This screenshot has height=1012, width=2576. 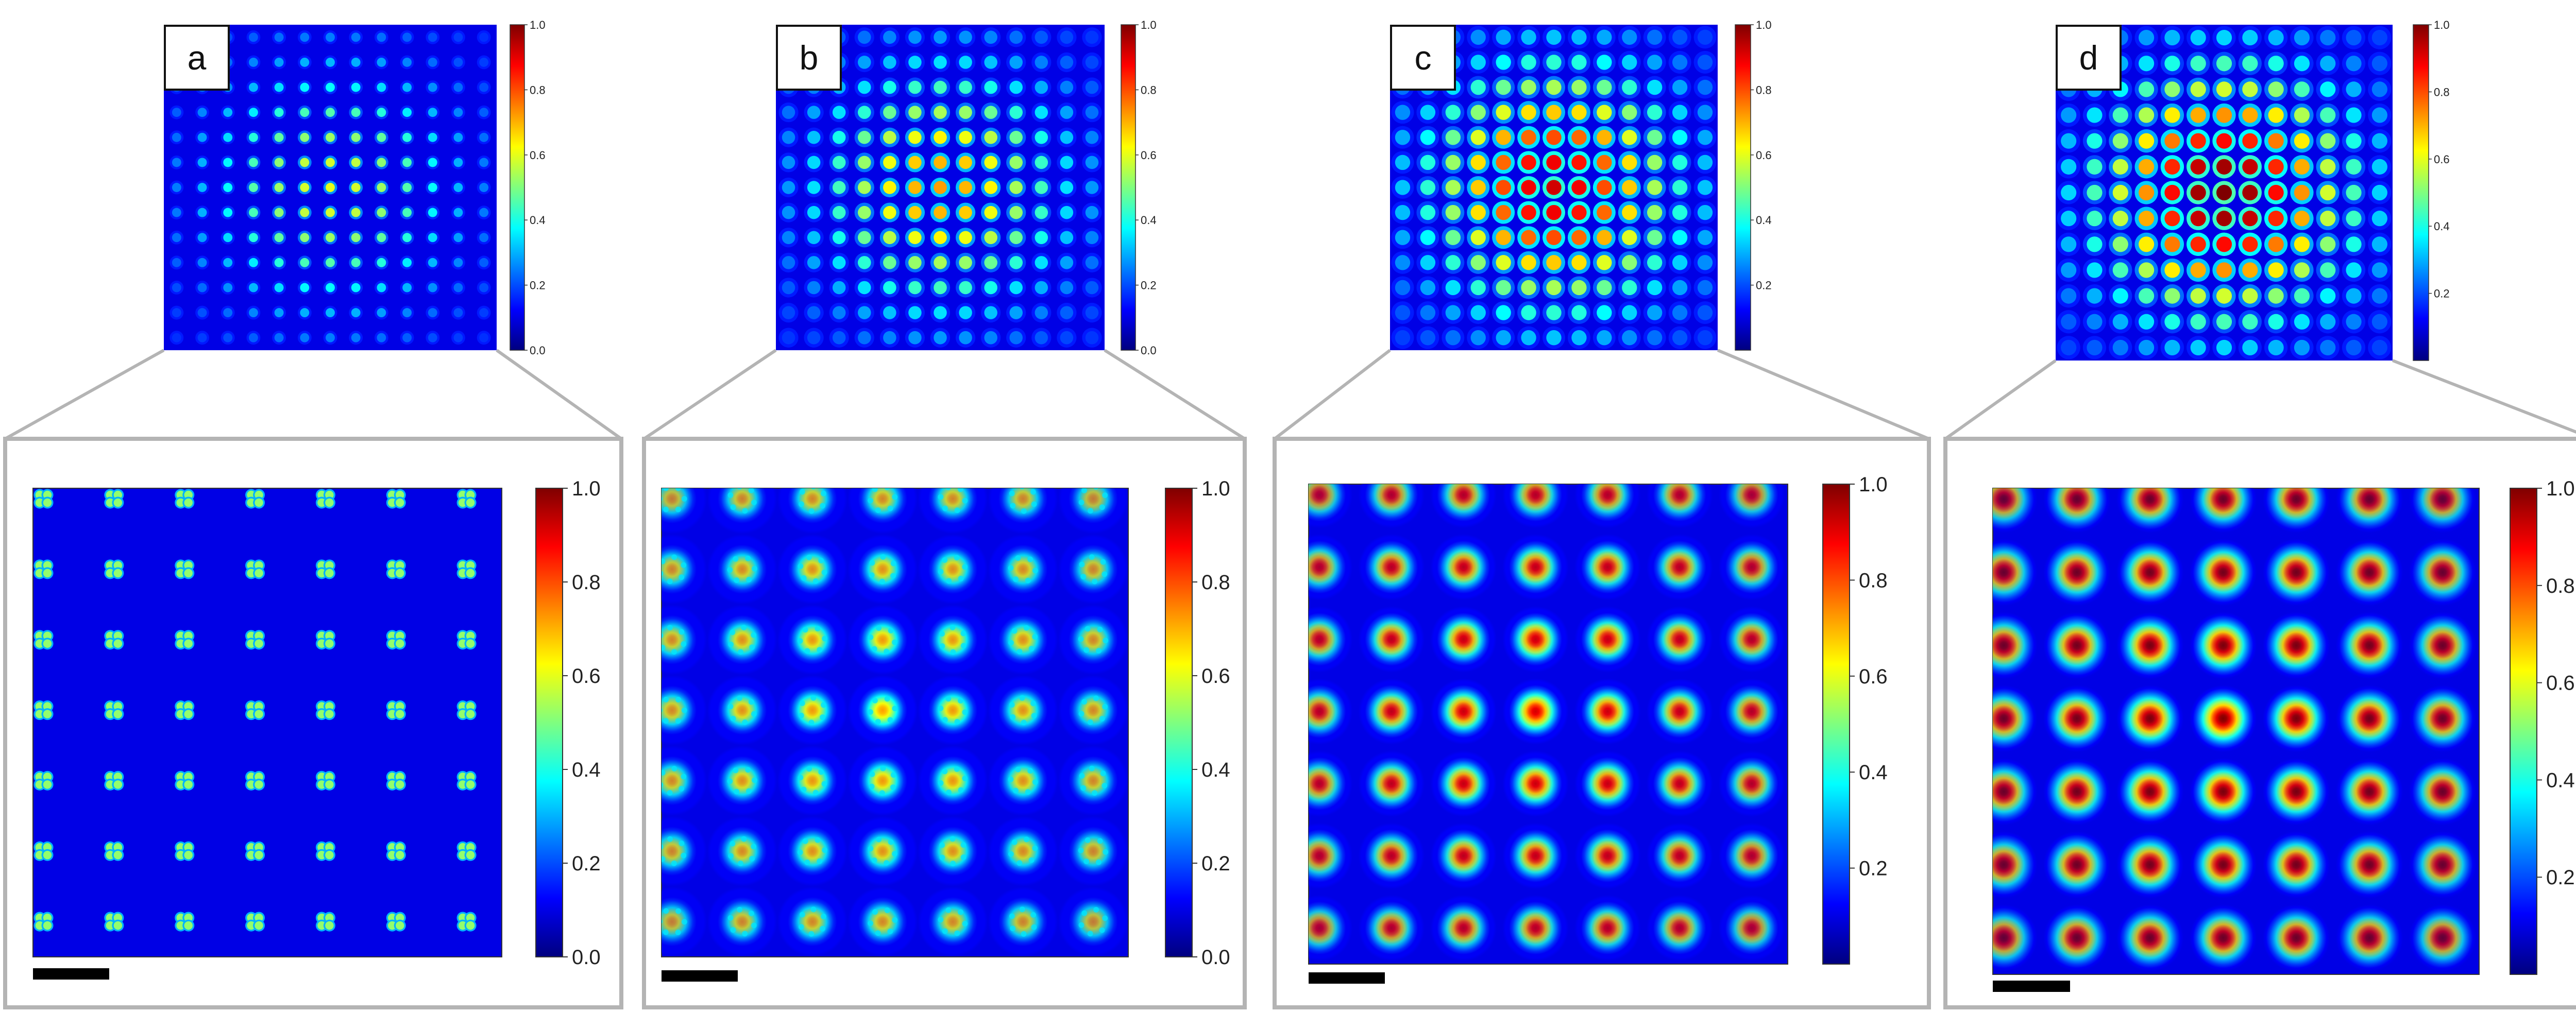 I want to click on overview-image, so click(x=1554, y=188).